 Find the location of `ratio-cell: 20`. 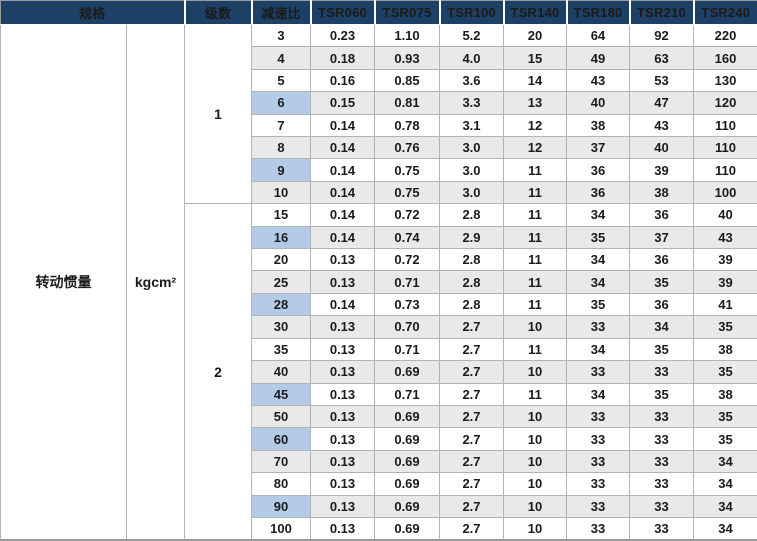

ratio-cell: 20 is located at coordinates (281, 260).